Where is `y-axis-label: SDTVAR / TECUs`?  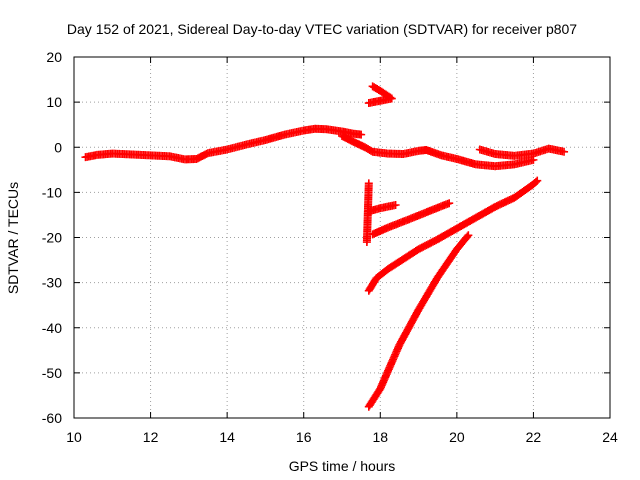
y-axis-label: SDTVAR / TECUs is located at coordinates (13, 238).